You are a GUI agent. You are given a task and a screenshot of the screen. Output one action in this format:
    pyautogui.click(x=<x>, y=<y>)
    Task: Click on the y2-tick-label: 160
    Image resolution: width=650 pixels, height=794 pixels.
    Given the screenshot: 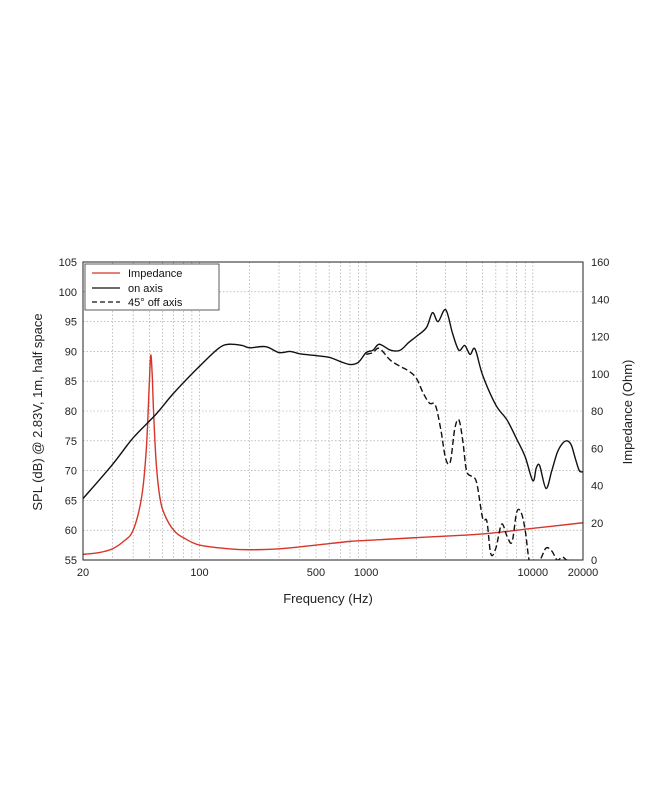 What is the action you would take?
    pyautogui.click(x=600, y=263)
    